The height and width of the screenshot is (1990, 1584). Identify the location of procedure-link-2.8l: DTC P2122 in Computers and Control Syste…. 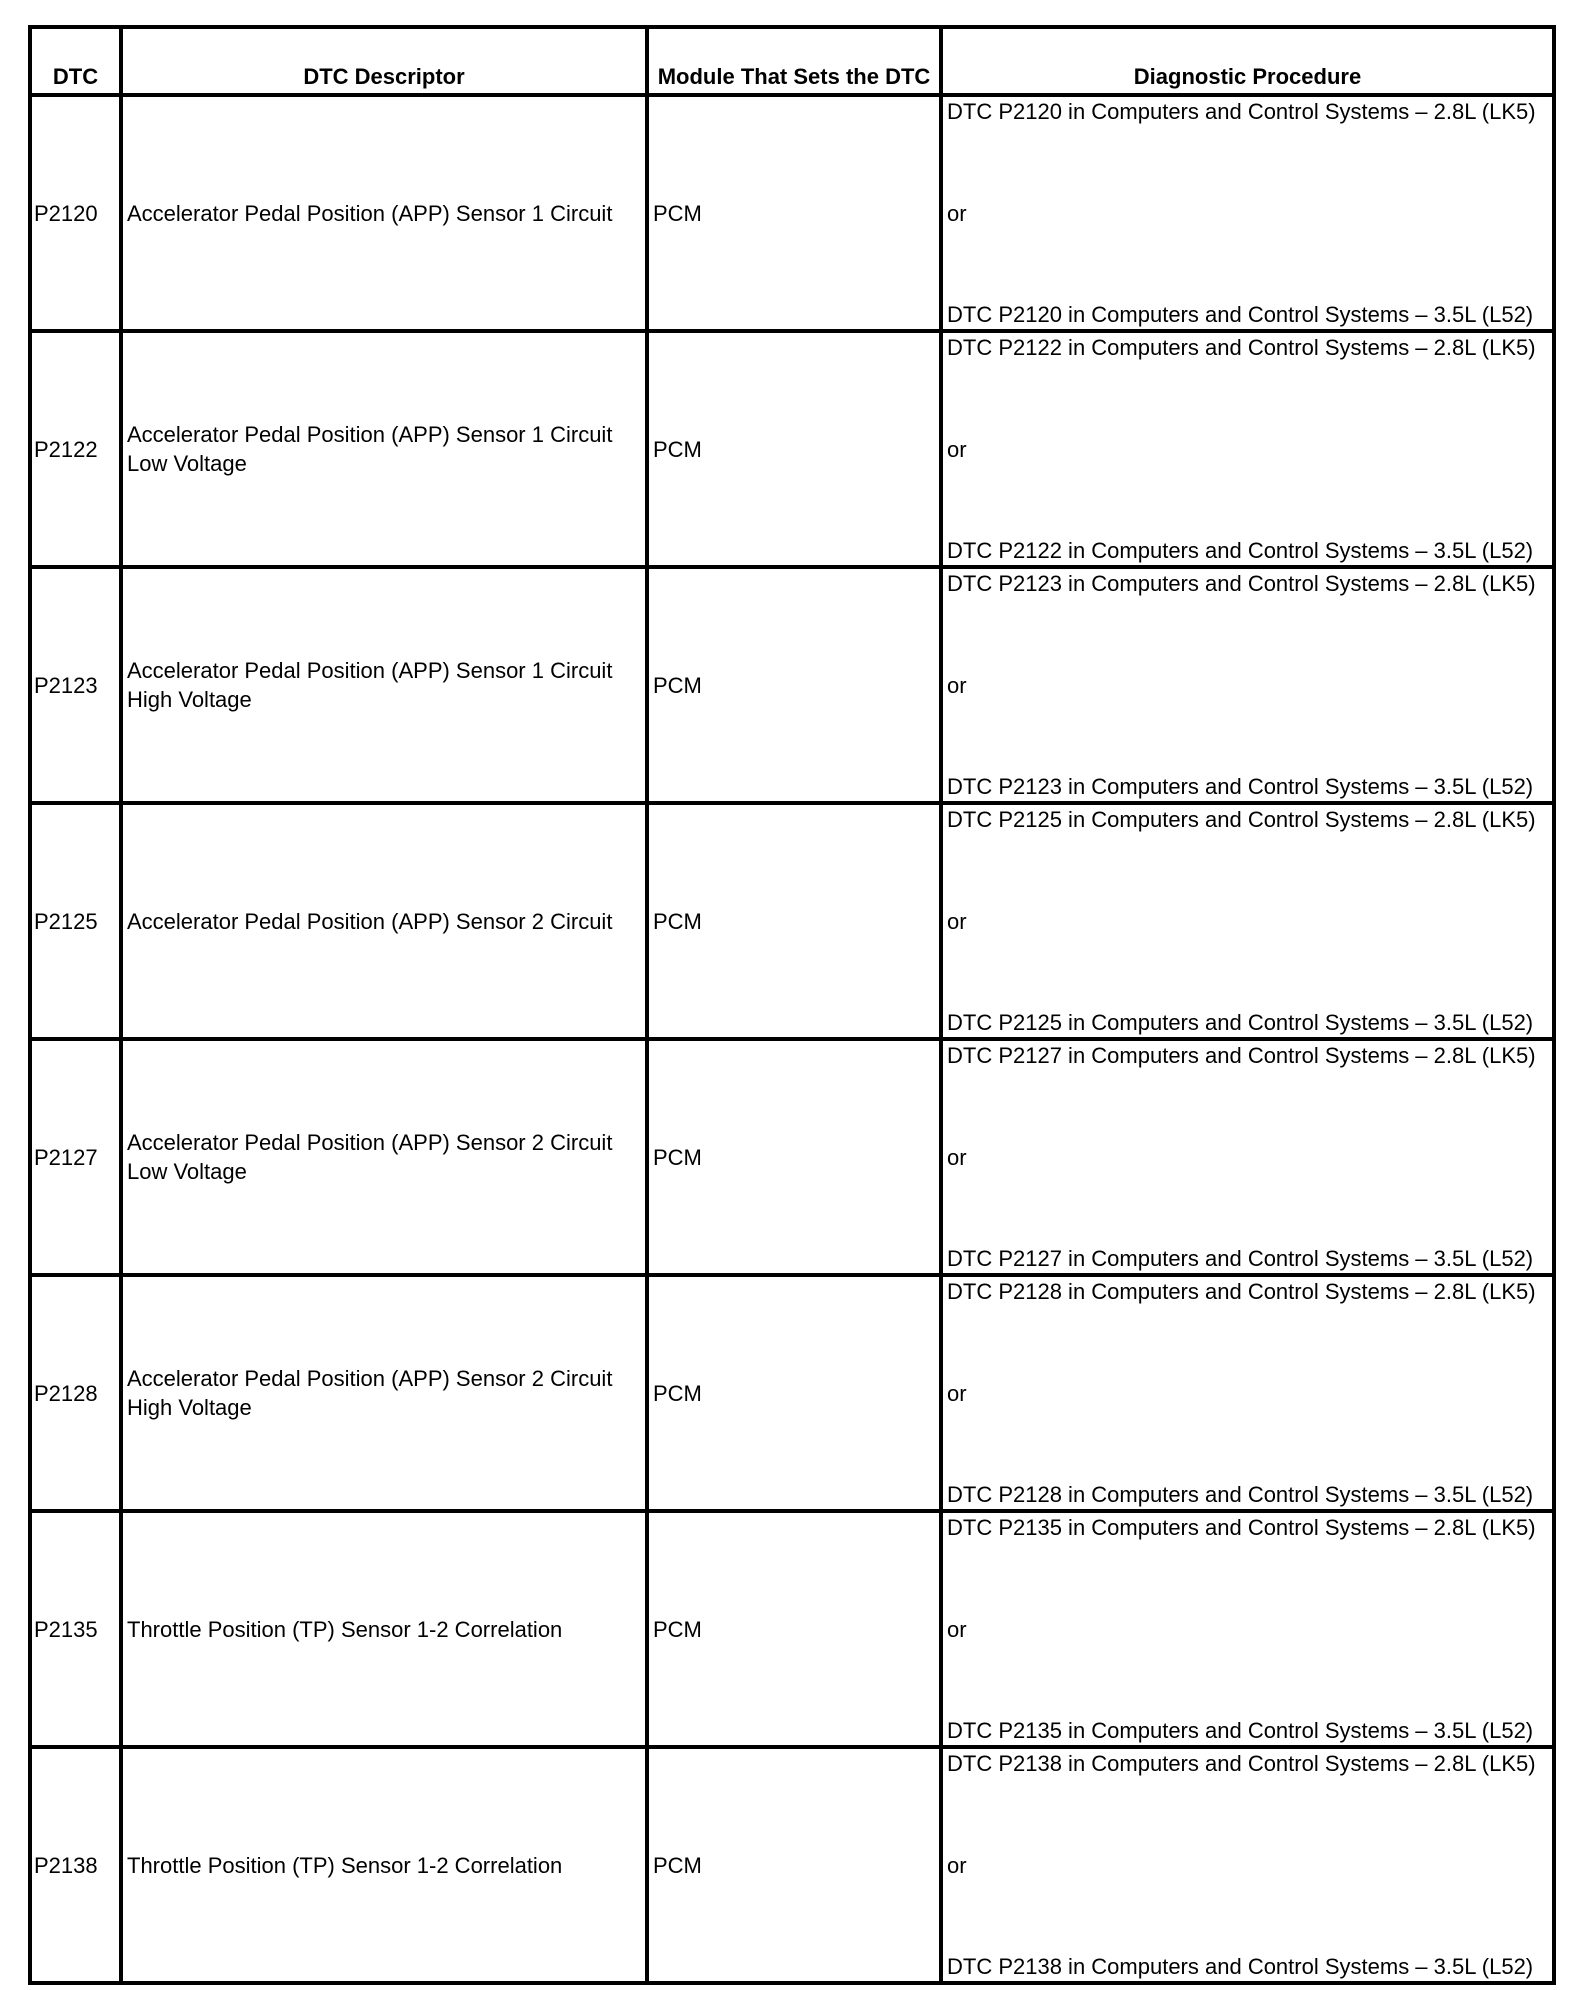
(1241, 347).